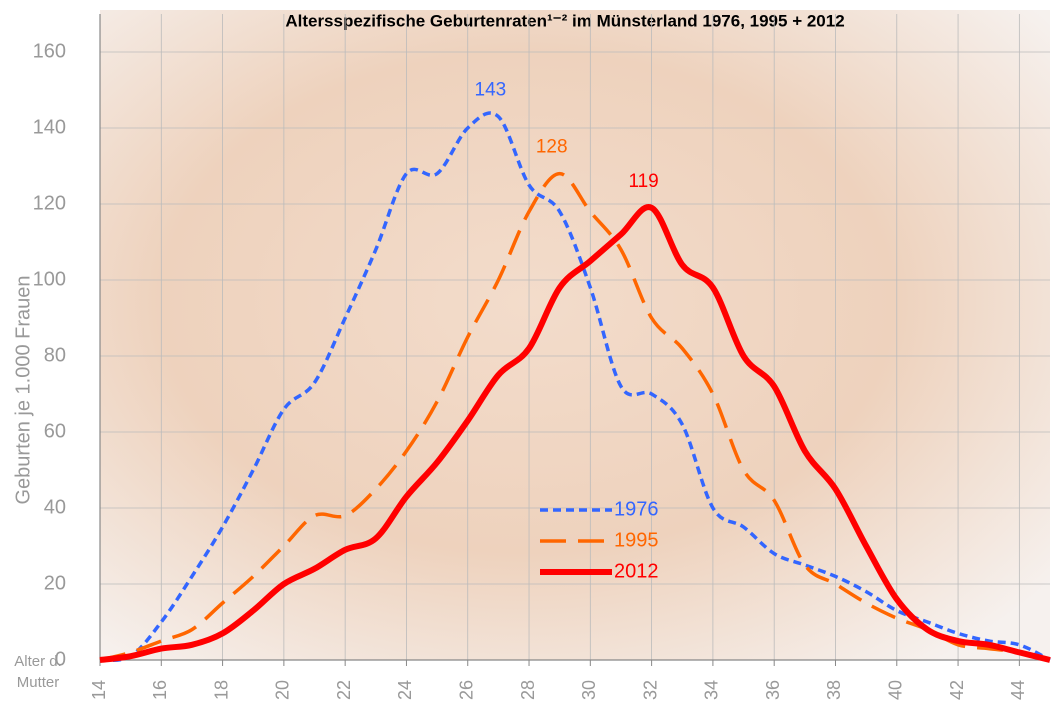  What do you see at coordinates (466, 690) in the screenshot?
I see `x-tick-label: 26` at bounding box center [466, 690].